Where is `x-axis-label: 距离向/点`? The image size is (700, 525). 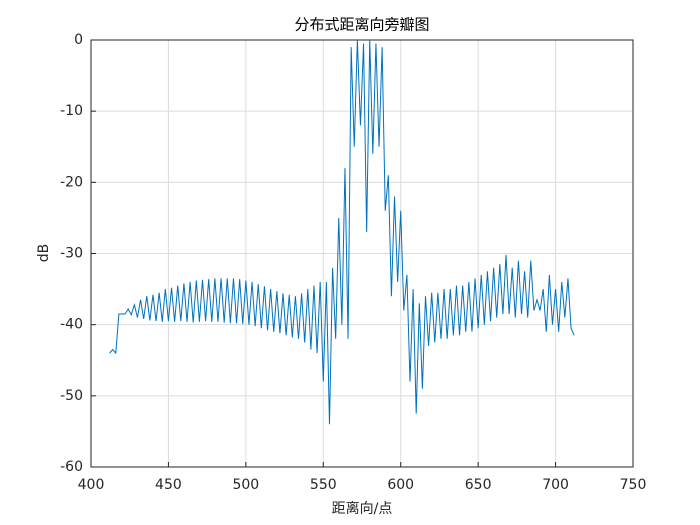
x-axis-label: 距离向/点 is located at coordinates (362, 508).